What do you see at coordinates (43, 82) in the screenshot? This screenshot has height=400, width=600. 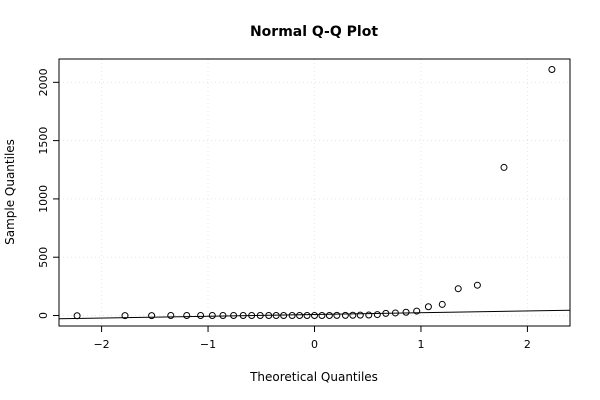 I see `y-tick-label: 2000` at bounding box center [43, 82].